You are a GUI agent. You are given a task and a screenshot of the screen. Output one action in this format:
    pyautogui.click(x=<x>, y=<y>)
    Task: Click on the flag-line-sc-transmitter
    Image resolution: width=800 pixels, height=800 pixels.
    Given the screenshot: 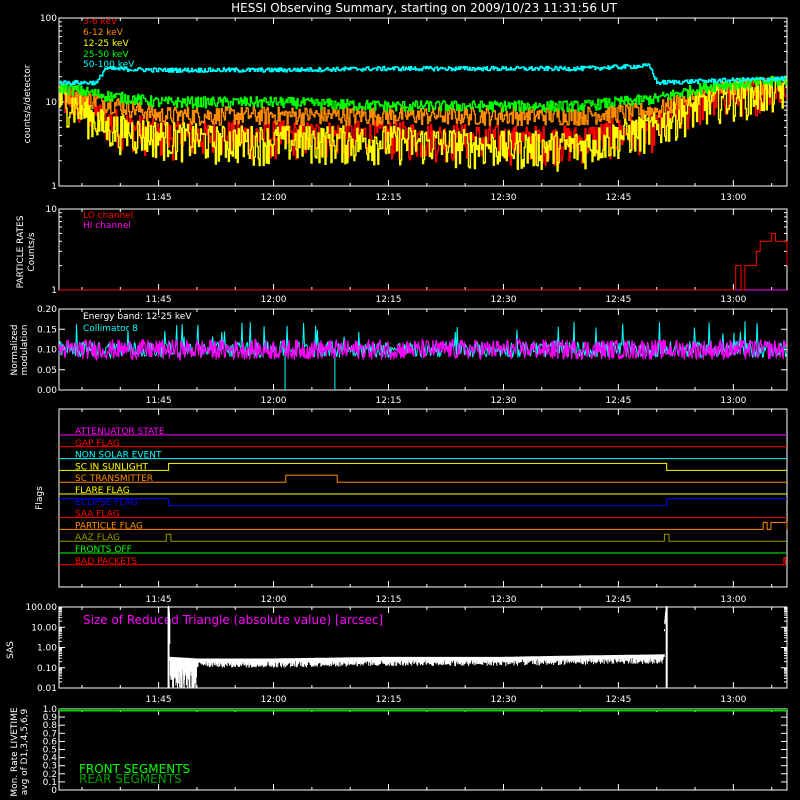 What is the action you would take?
    pyautogui.click(x=423, y=478)
    